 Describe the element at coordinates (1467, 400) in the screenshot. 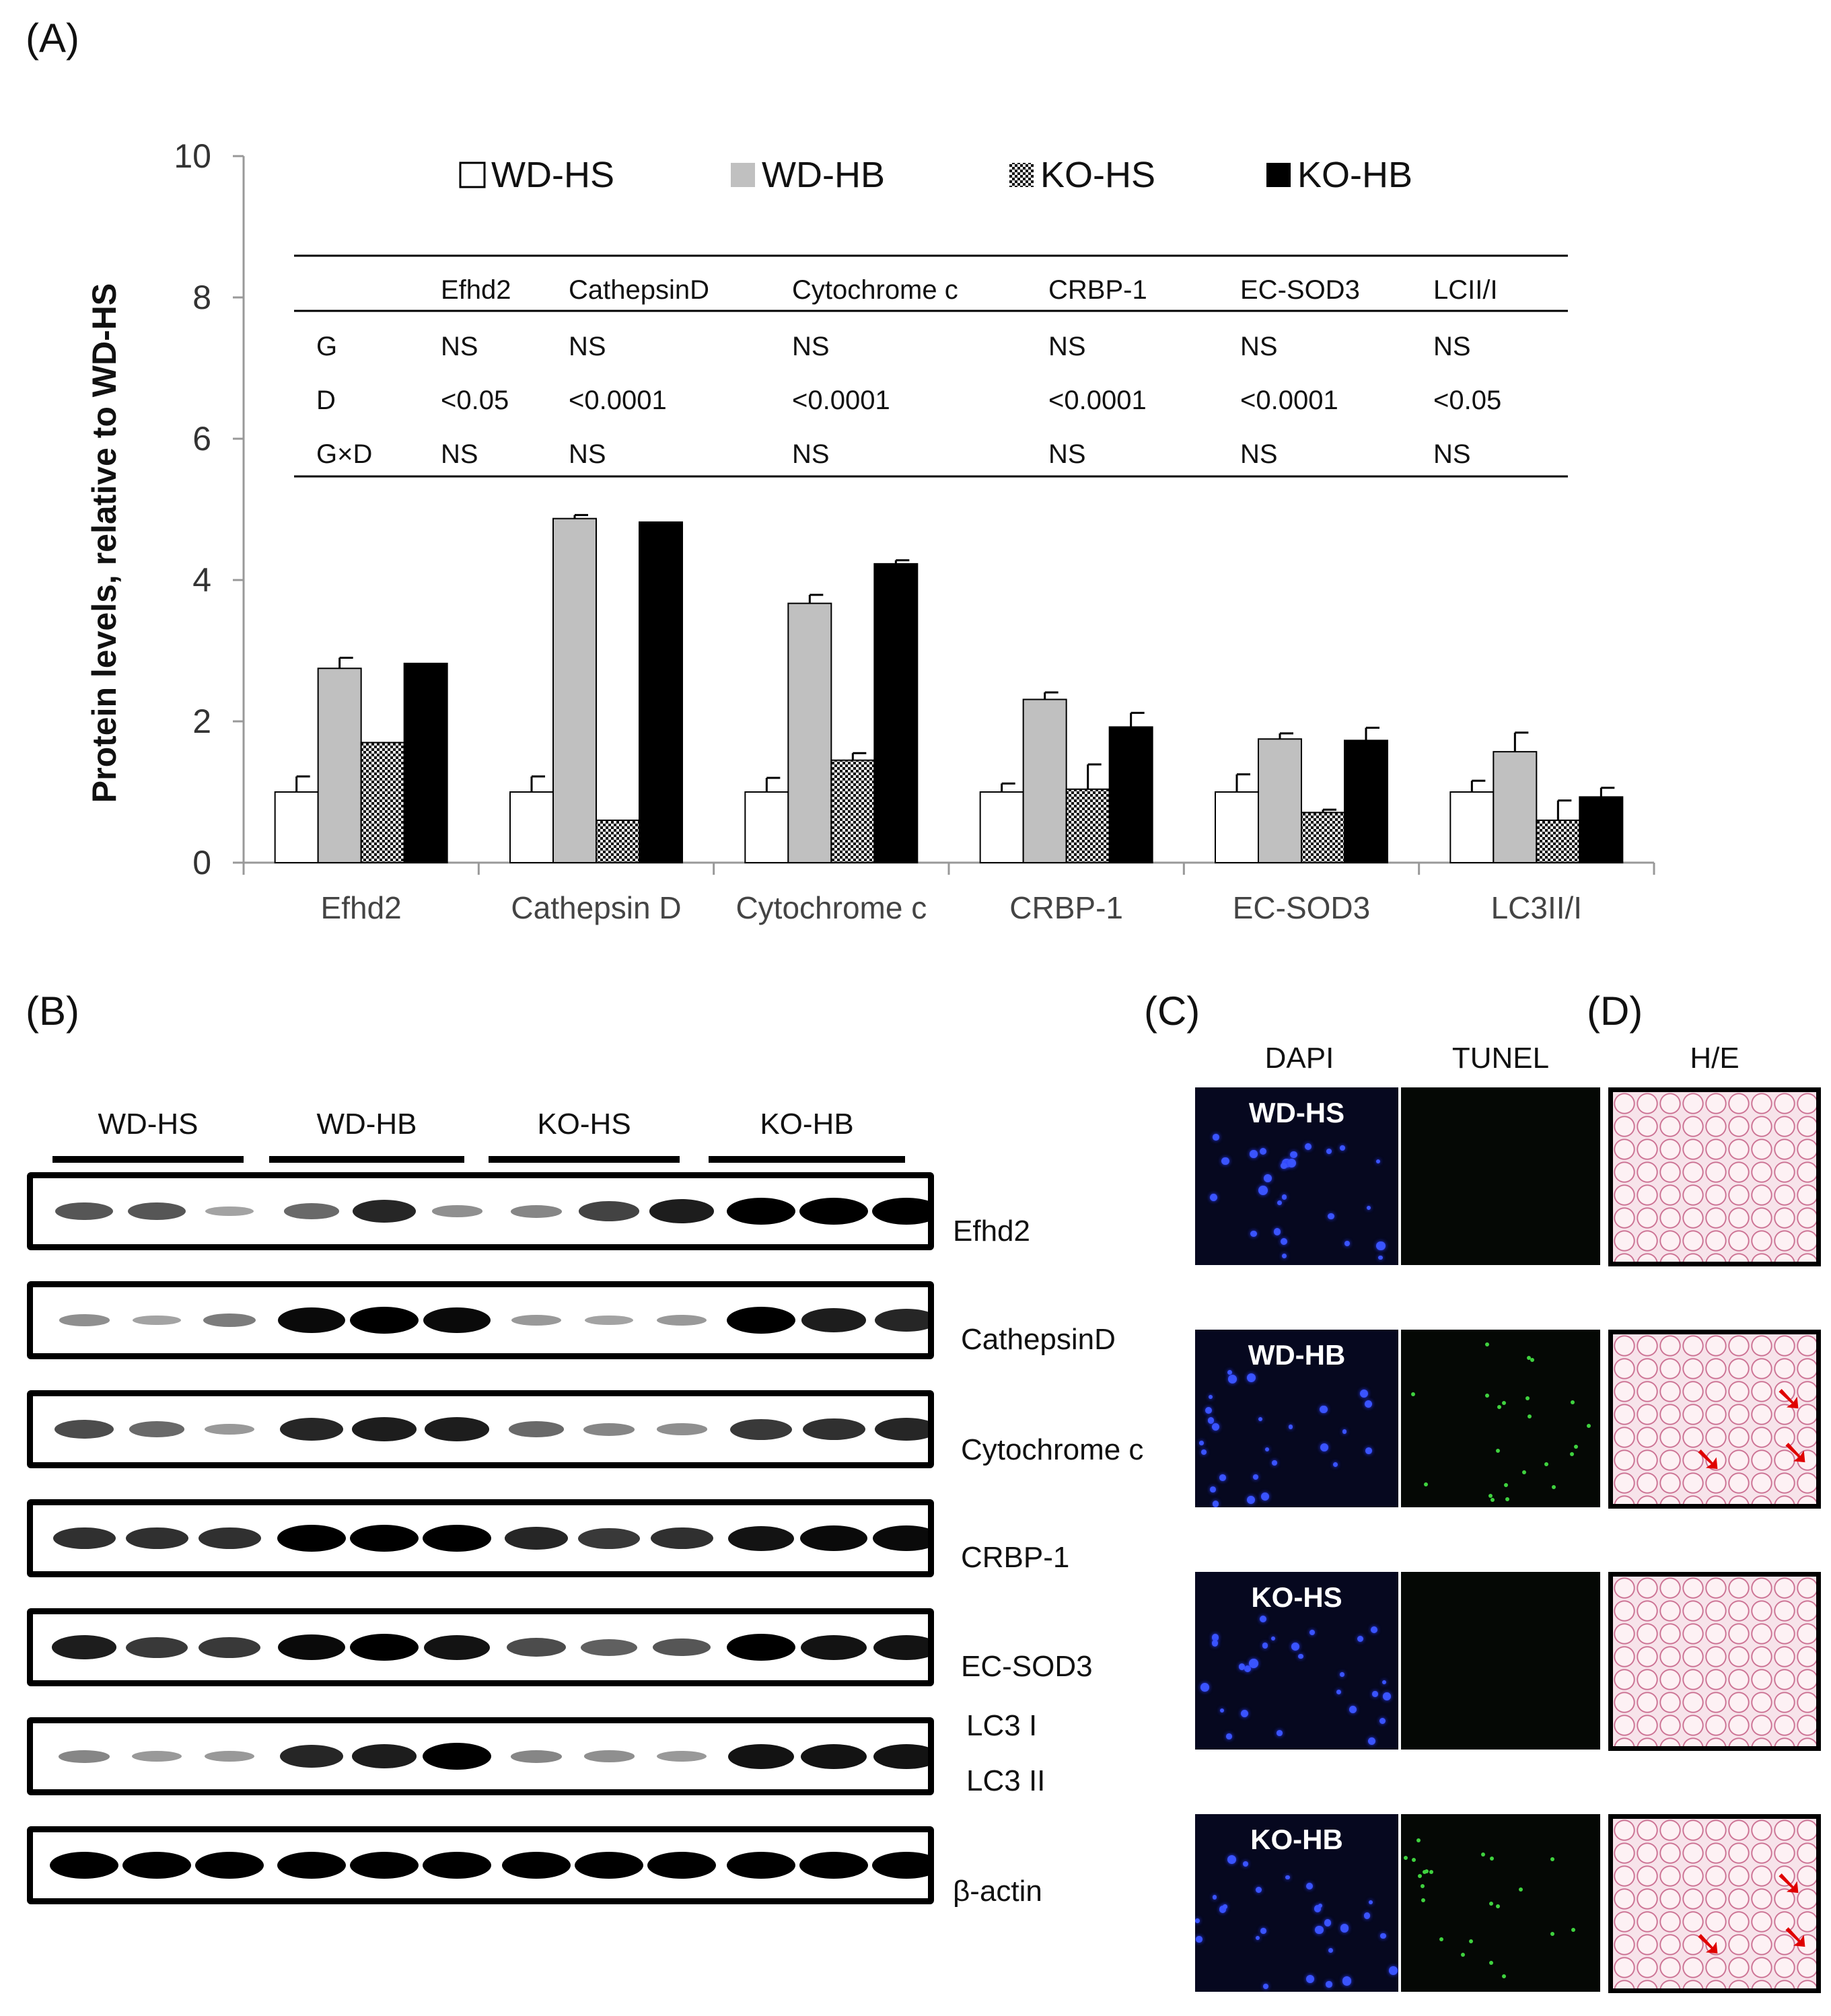

I see `table-cell: <0.05` at that location.